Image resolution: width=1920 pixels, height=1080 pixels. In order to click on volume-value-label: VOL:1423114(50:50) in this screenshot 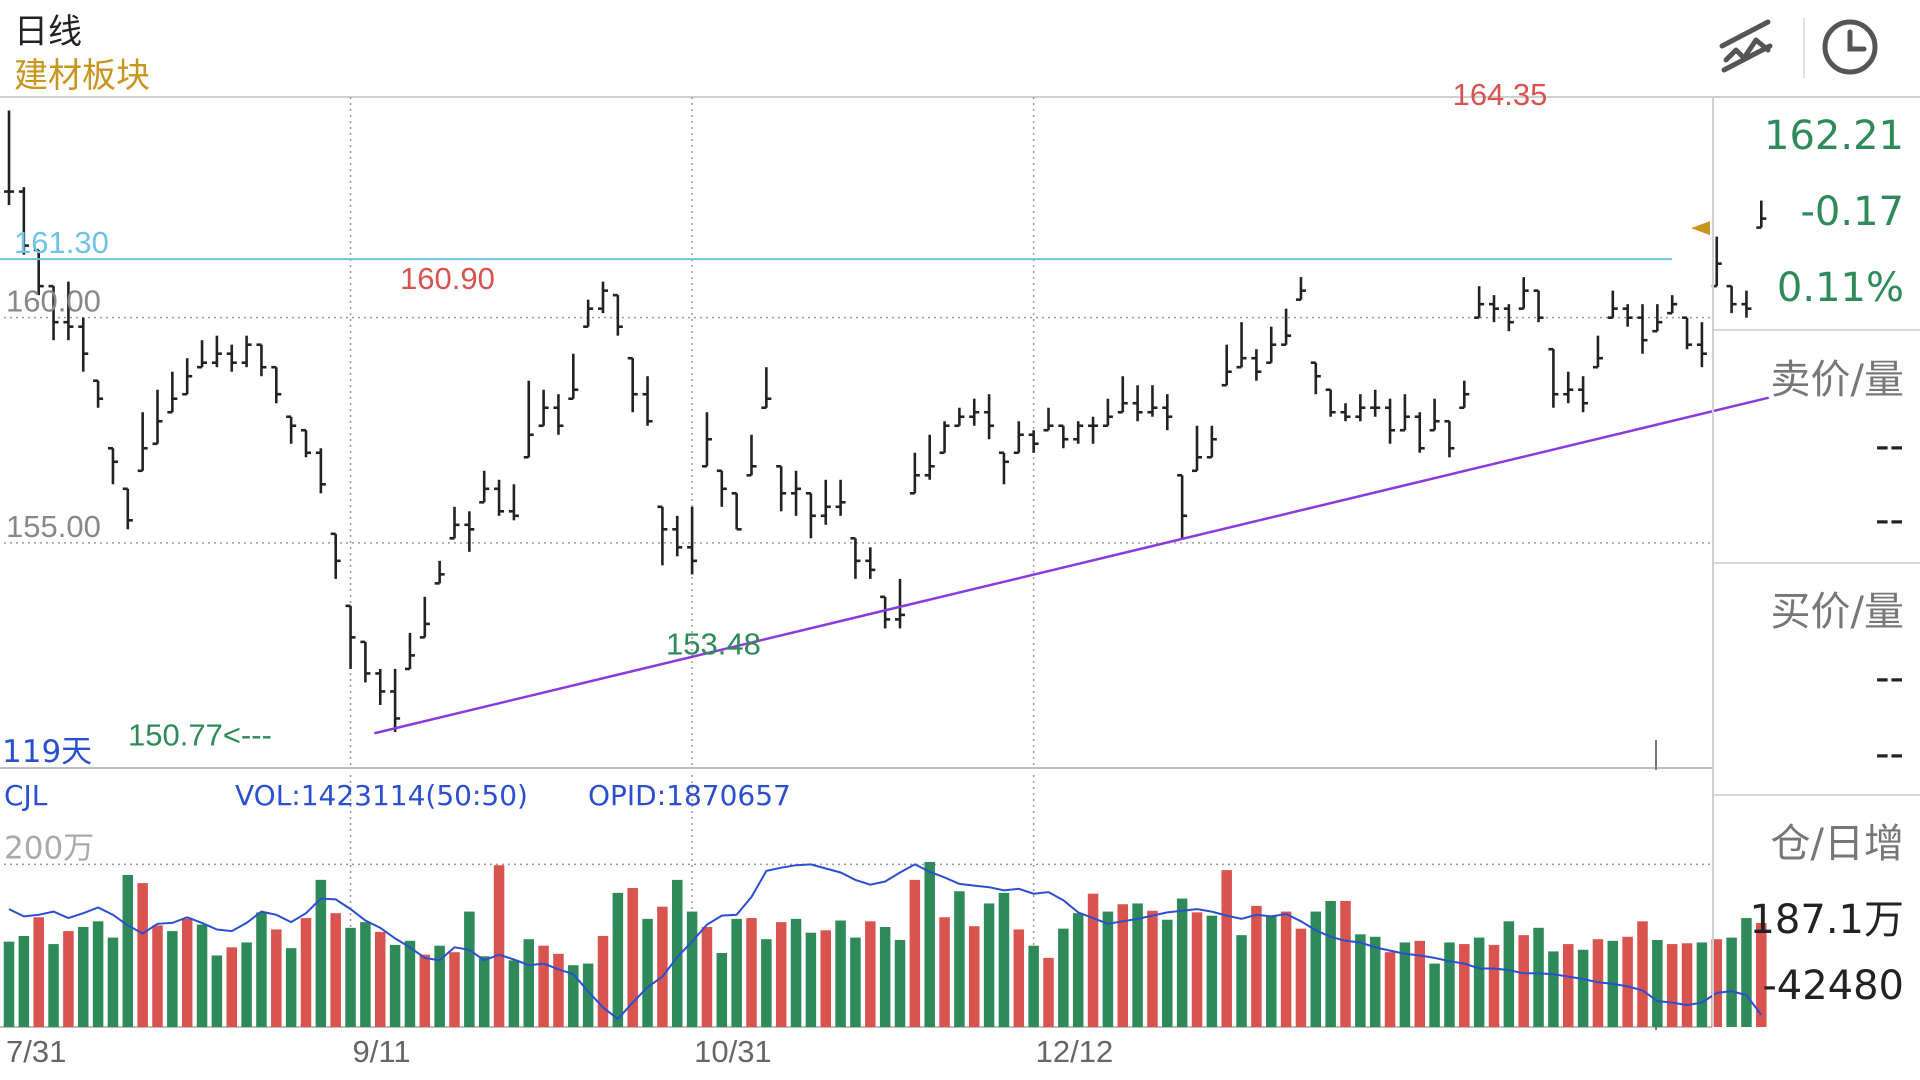, I will do `click(381, 795)`.